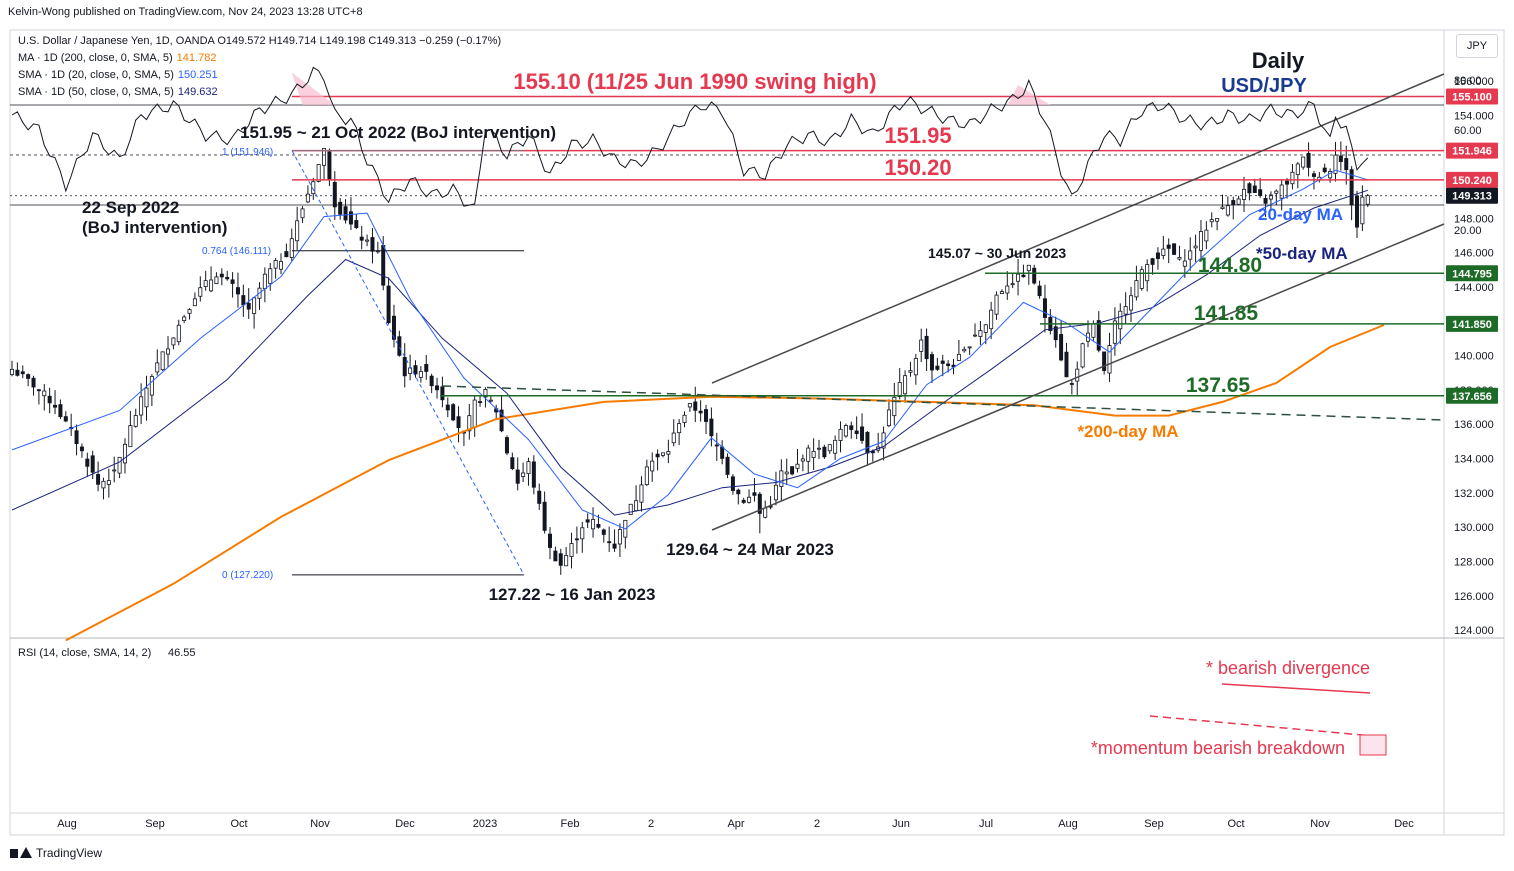 This screenshot has width=1514, height=871. Describe the element at coordinates (917, 167) in the screenshot. I see `label-15020: 150.20` at that location.